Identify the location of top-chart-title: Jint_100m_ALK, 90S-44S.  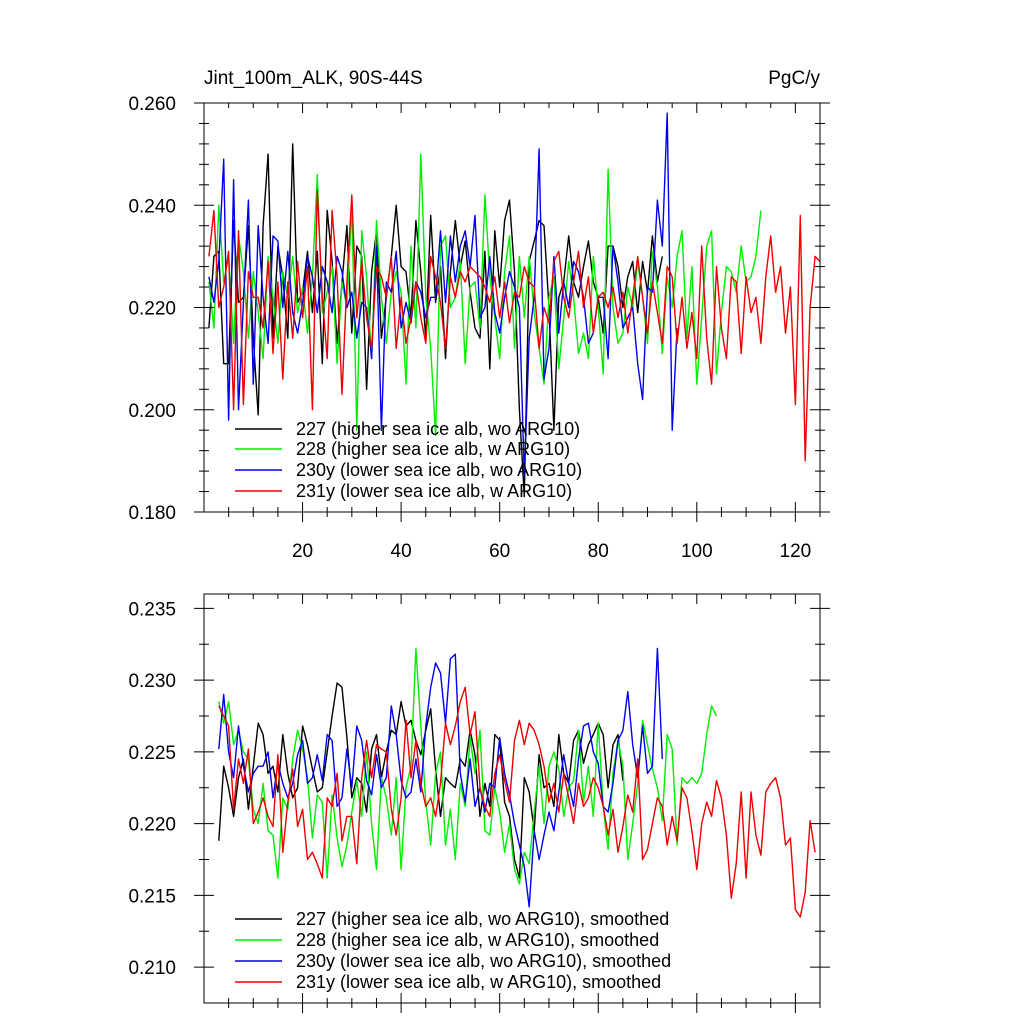
(313, 78).